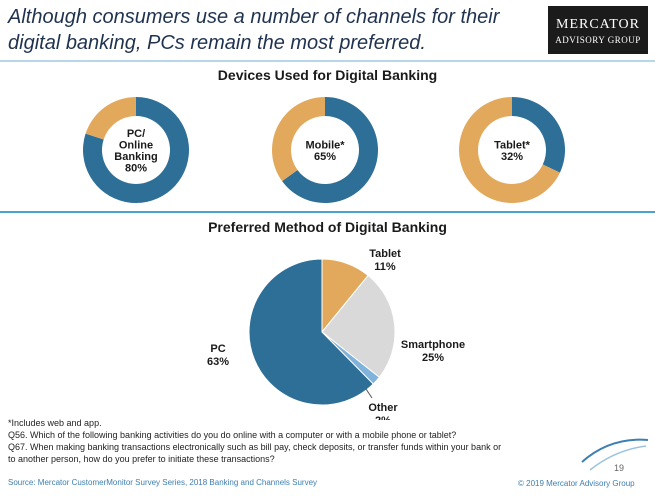  Describe the element at coordinates (358, 326) in the screenshot. I see `pie-slice-smartphone` at that location.